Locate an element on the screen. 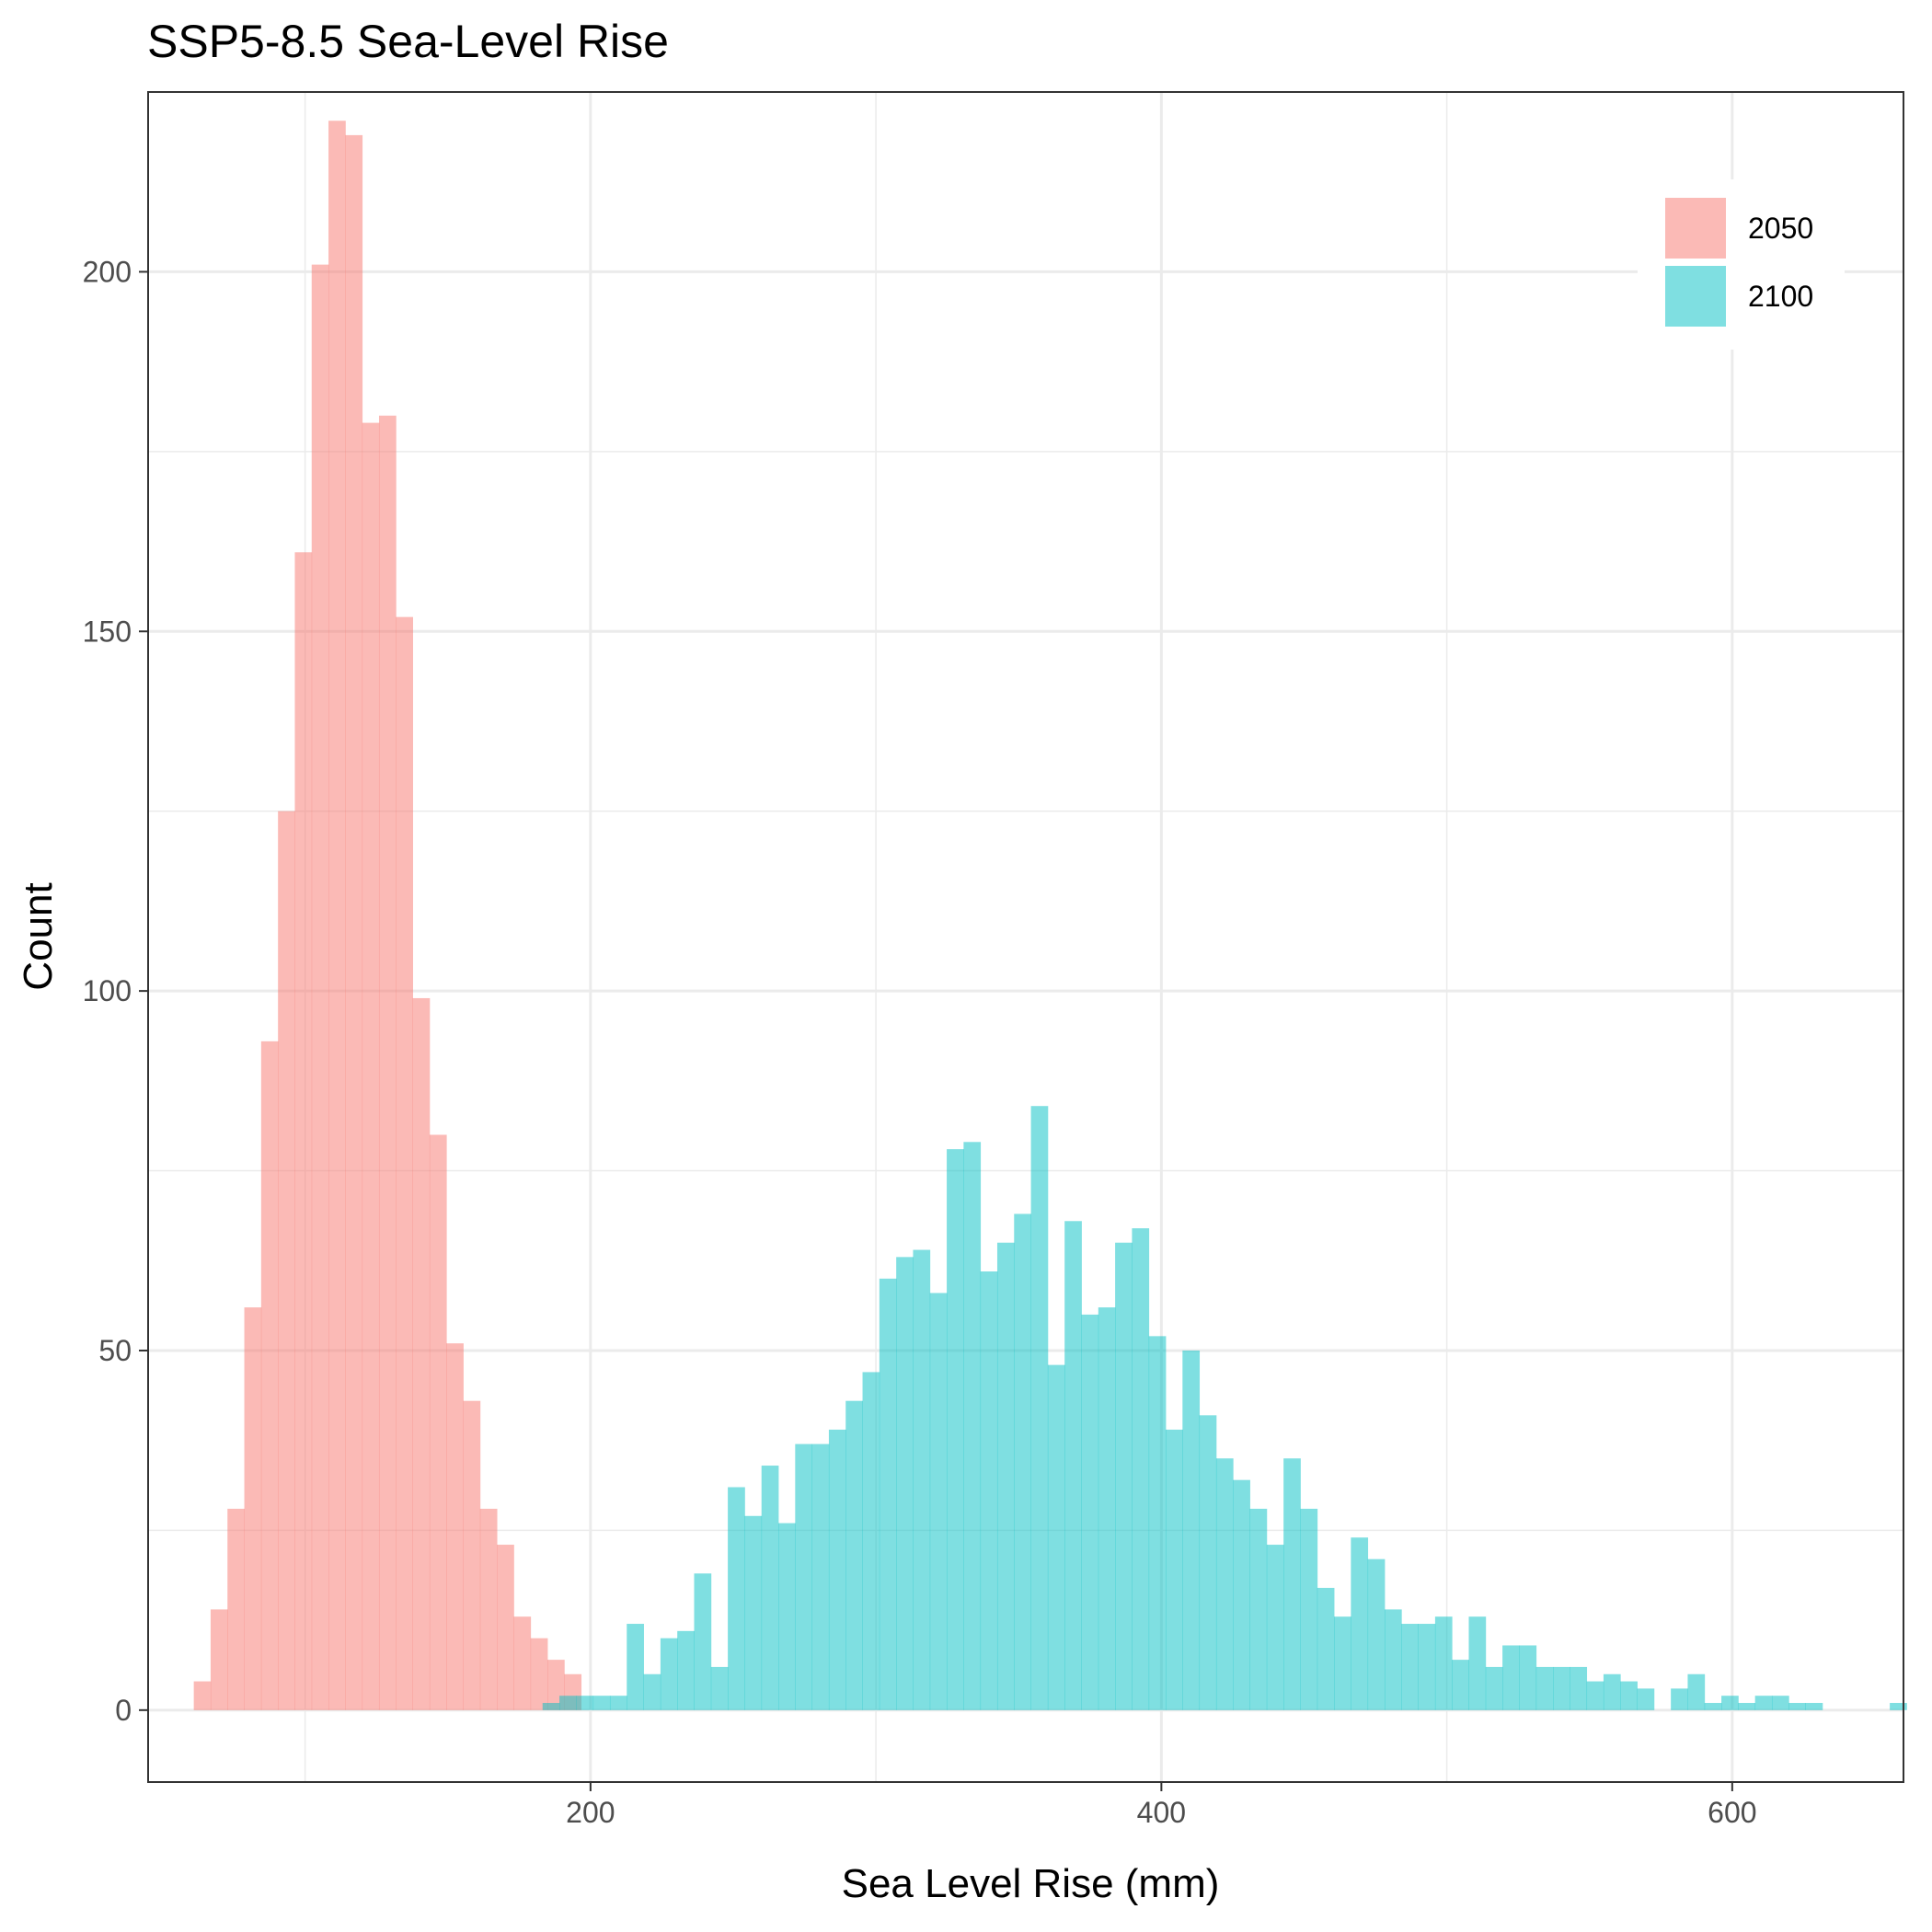  y-tick-label: 150 is located at coordinates (107, 631).